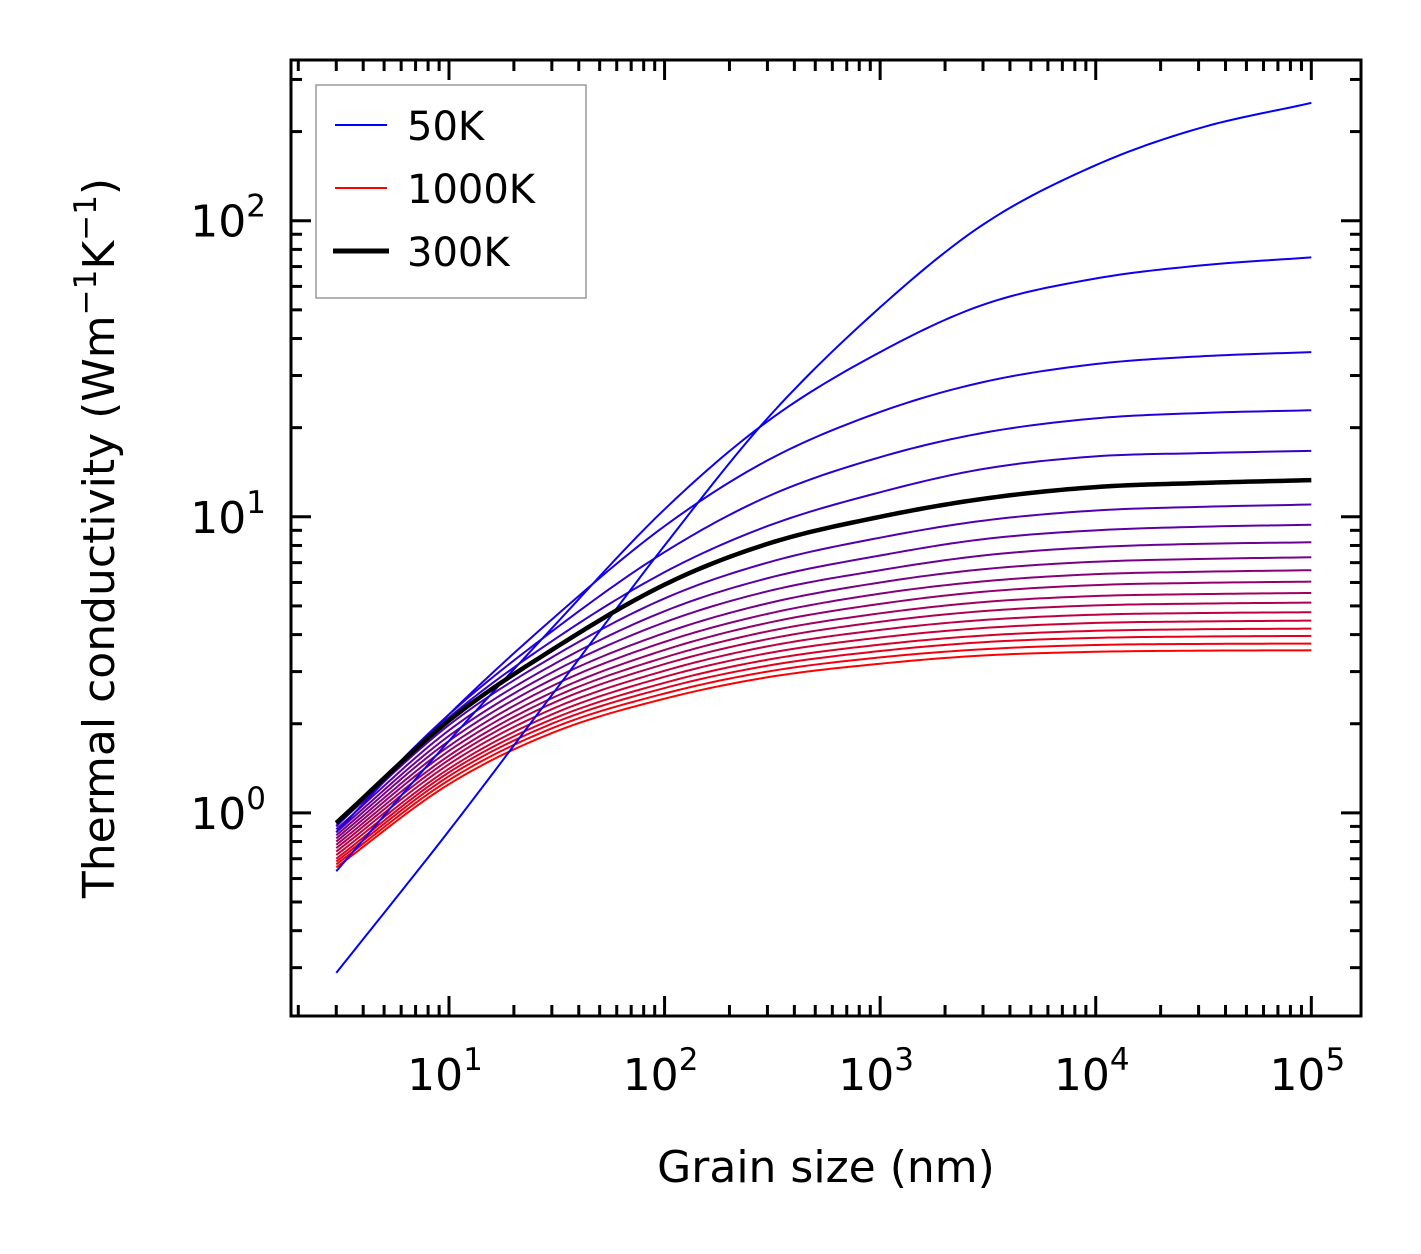 The width and height of the screenshot is (1421, 1254). I want to click on x-tick-labels: 10¹ 10² 10³ 10⁴ 10⁵, so click(876, 1071).